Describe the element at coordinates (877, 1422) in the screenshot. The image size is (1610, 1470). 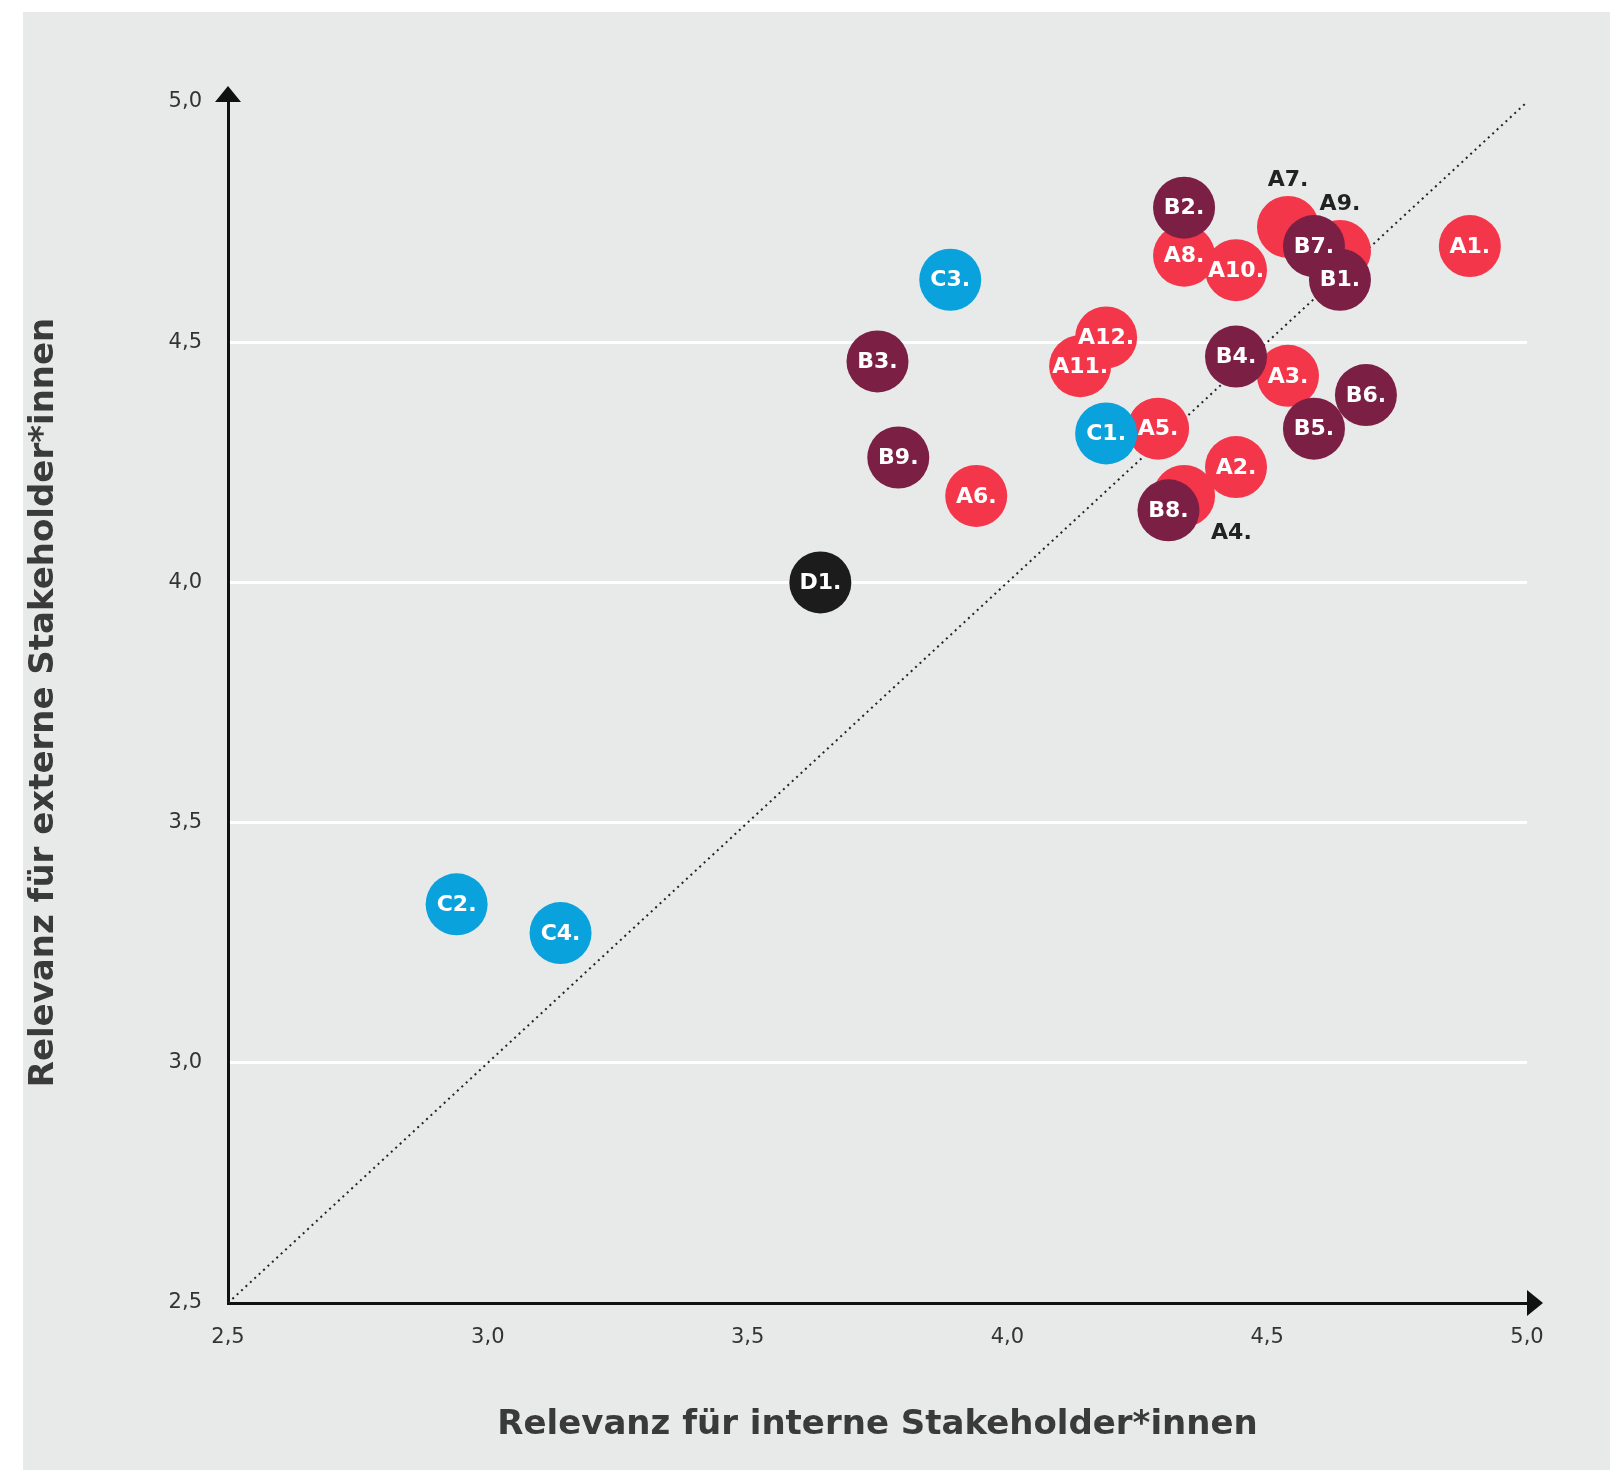
I see `x-axis-title: Relevanz für interne Stakeholder*innen` at that location.